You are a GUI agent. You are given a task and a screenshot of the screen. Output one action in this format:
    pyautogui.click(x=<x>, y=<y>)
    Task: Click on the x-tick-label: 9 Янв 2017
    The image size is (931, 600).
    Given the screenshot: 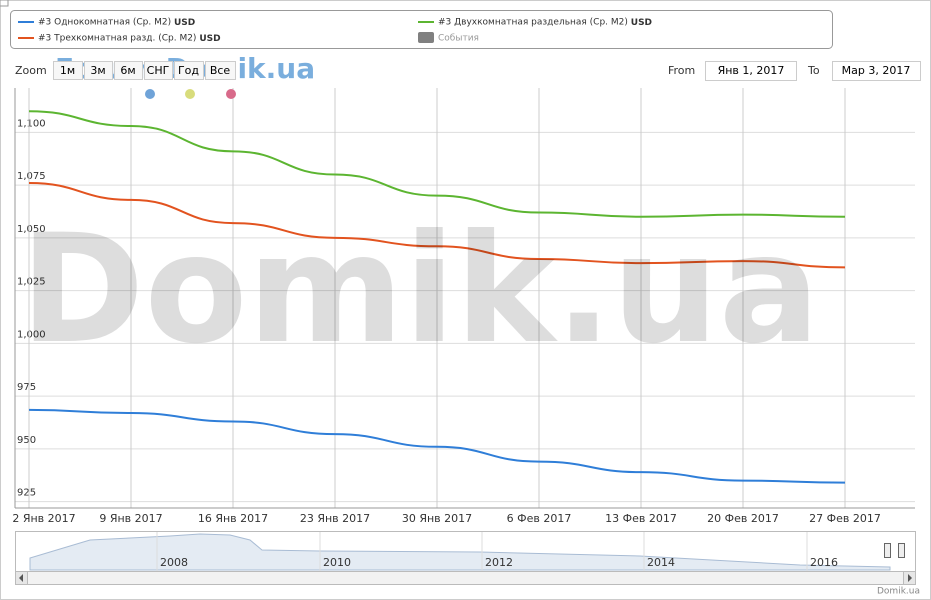 What is the action you would take?
    pyautogui.click(x=130, y=518)
    